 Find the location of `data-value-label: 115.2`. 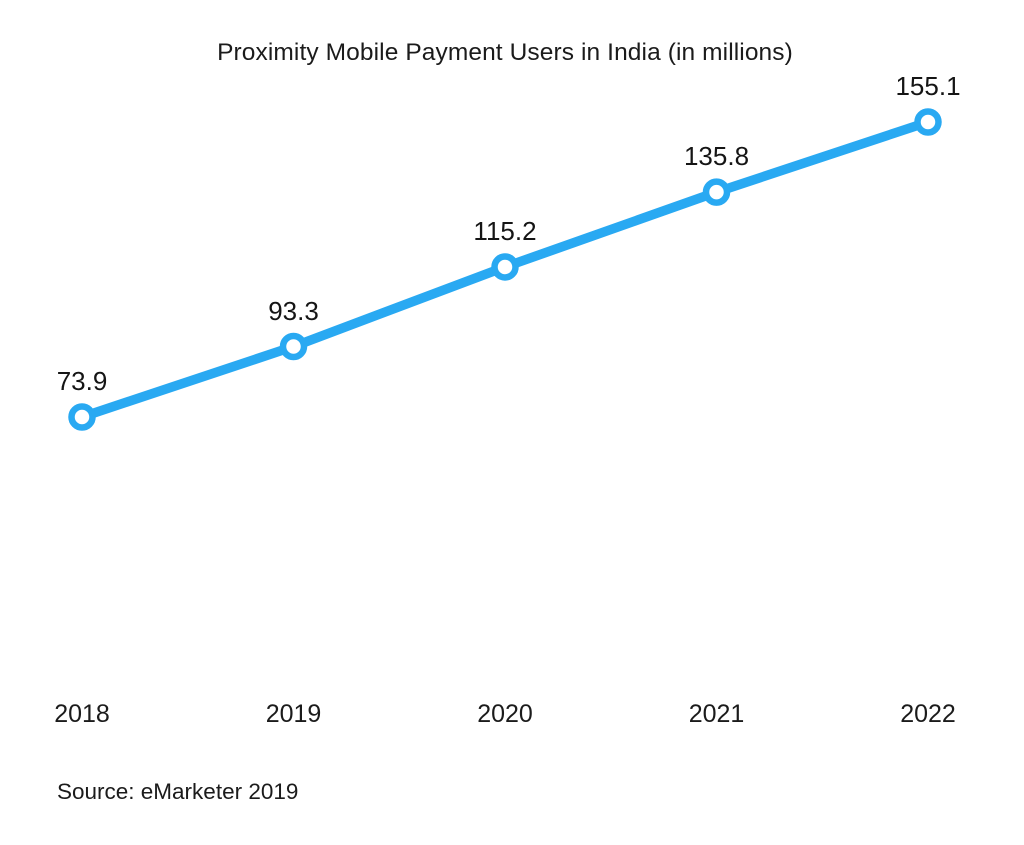

data-value-label: 115.2 is located at coordinates (505, 231).